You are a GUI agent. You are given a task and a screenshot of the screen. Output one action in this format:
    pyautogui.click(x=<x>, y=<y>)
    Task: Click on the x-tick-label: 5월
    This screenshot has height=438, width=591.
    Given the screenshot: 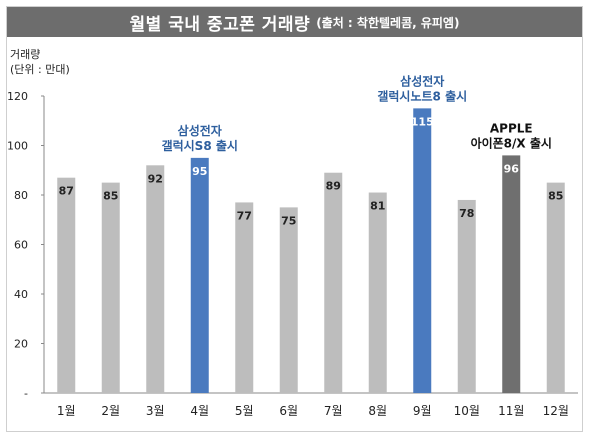 What is the action you would take?
    pyautogui.click(x=244, y=411)
    